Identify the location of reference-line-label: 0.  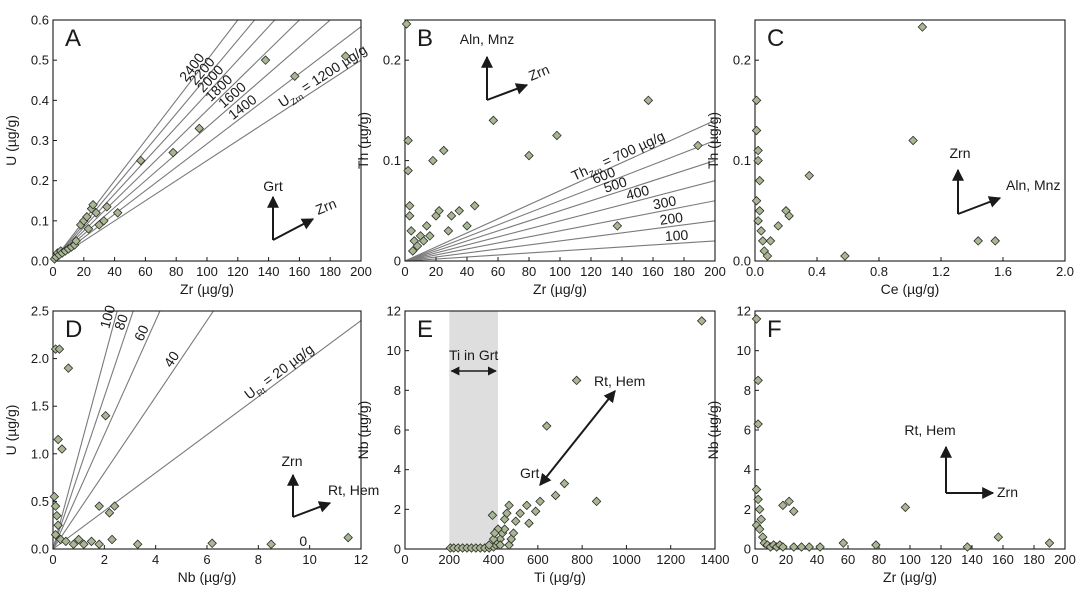
(303, 541).